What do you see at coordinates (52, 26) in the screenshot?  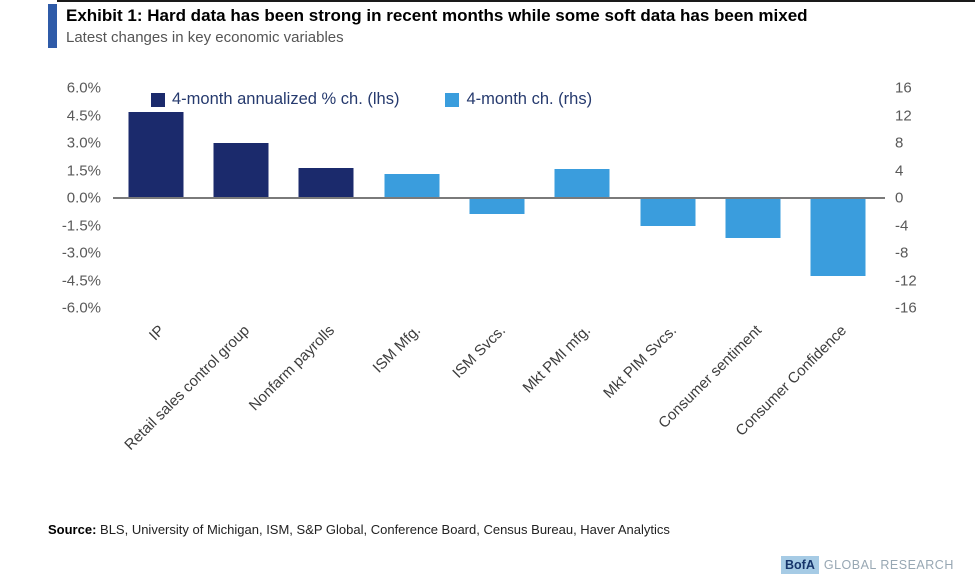 I see `title-accent-bar` at bounding box center [52, 26].